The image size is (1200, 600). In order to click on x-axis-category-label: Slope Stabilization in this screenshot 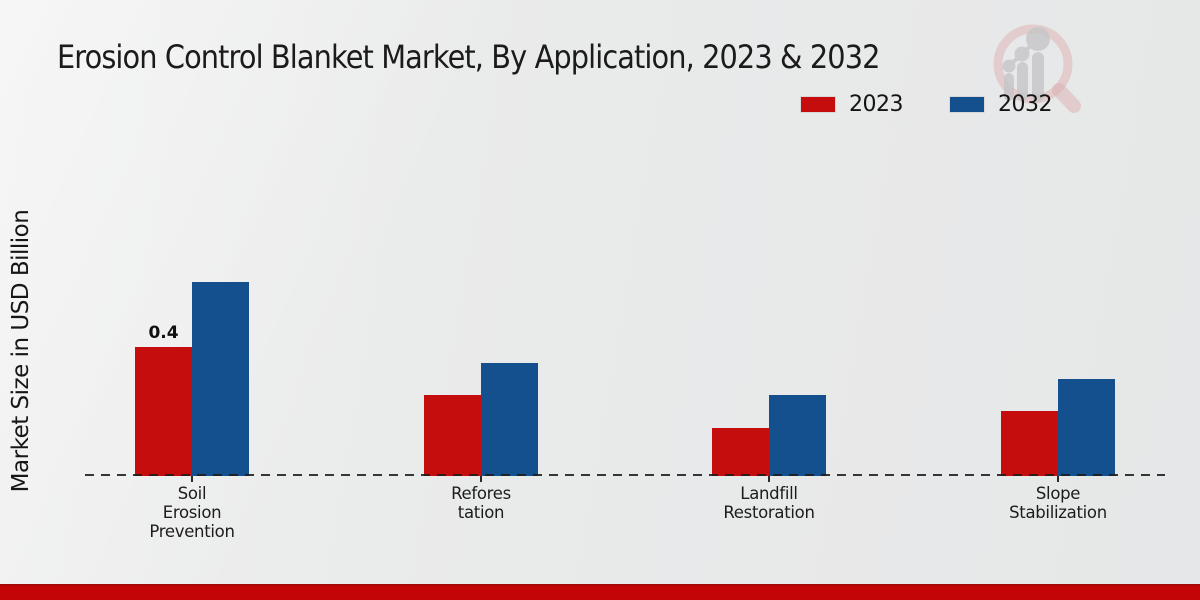, I will do `click(1058, 503)`.